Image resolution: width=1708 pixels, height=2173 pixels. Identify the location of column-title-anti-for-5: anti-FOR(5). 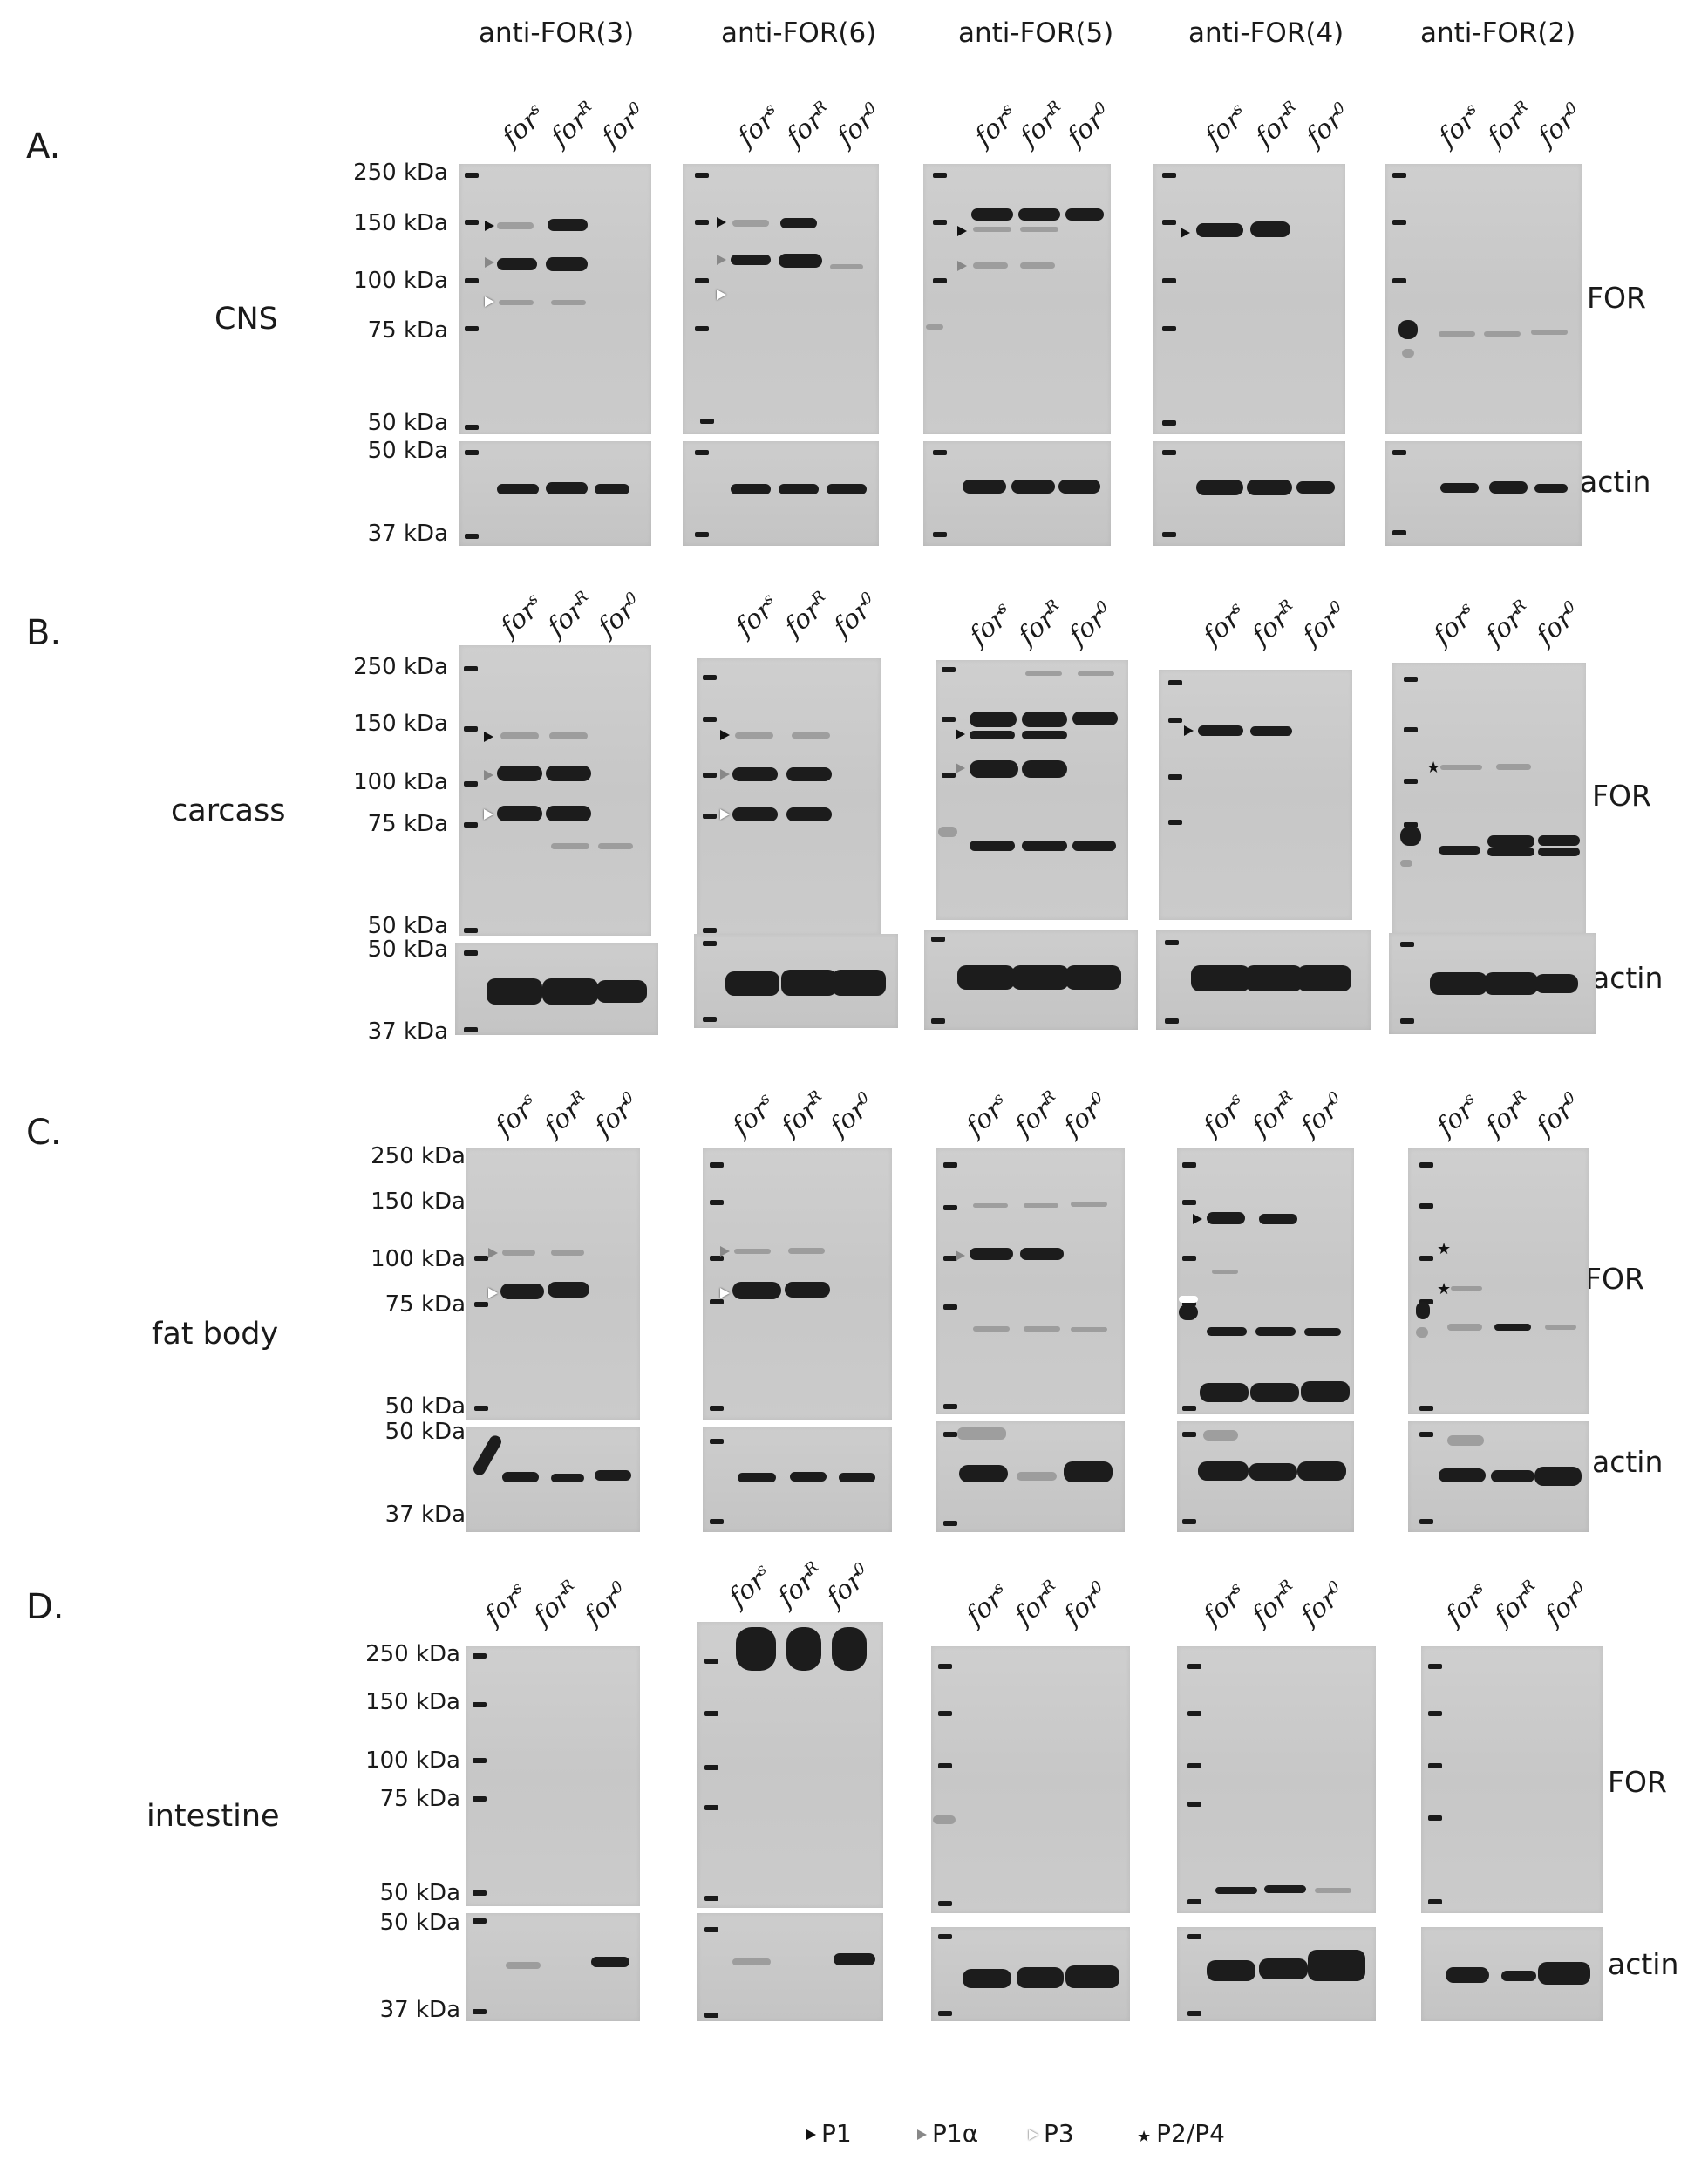
(1036, 33).